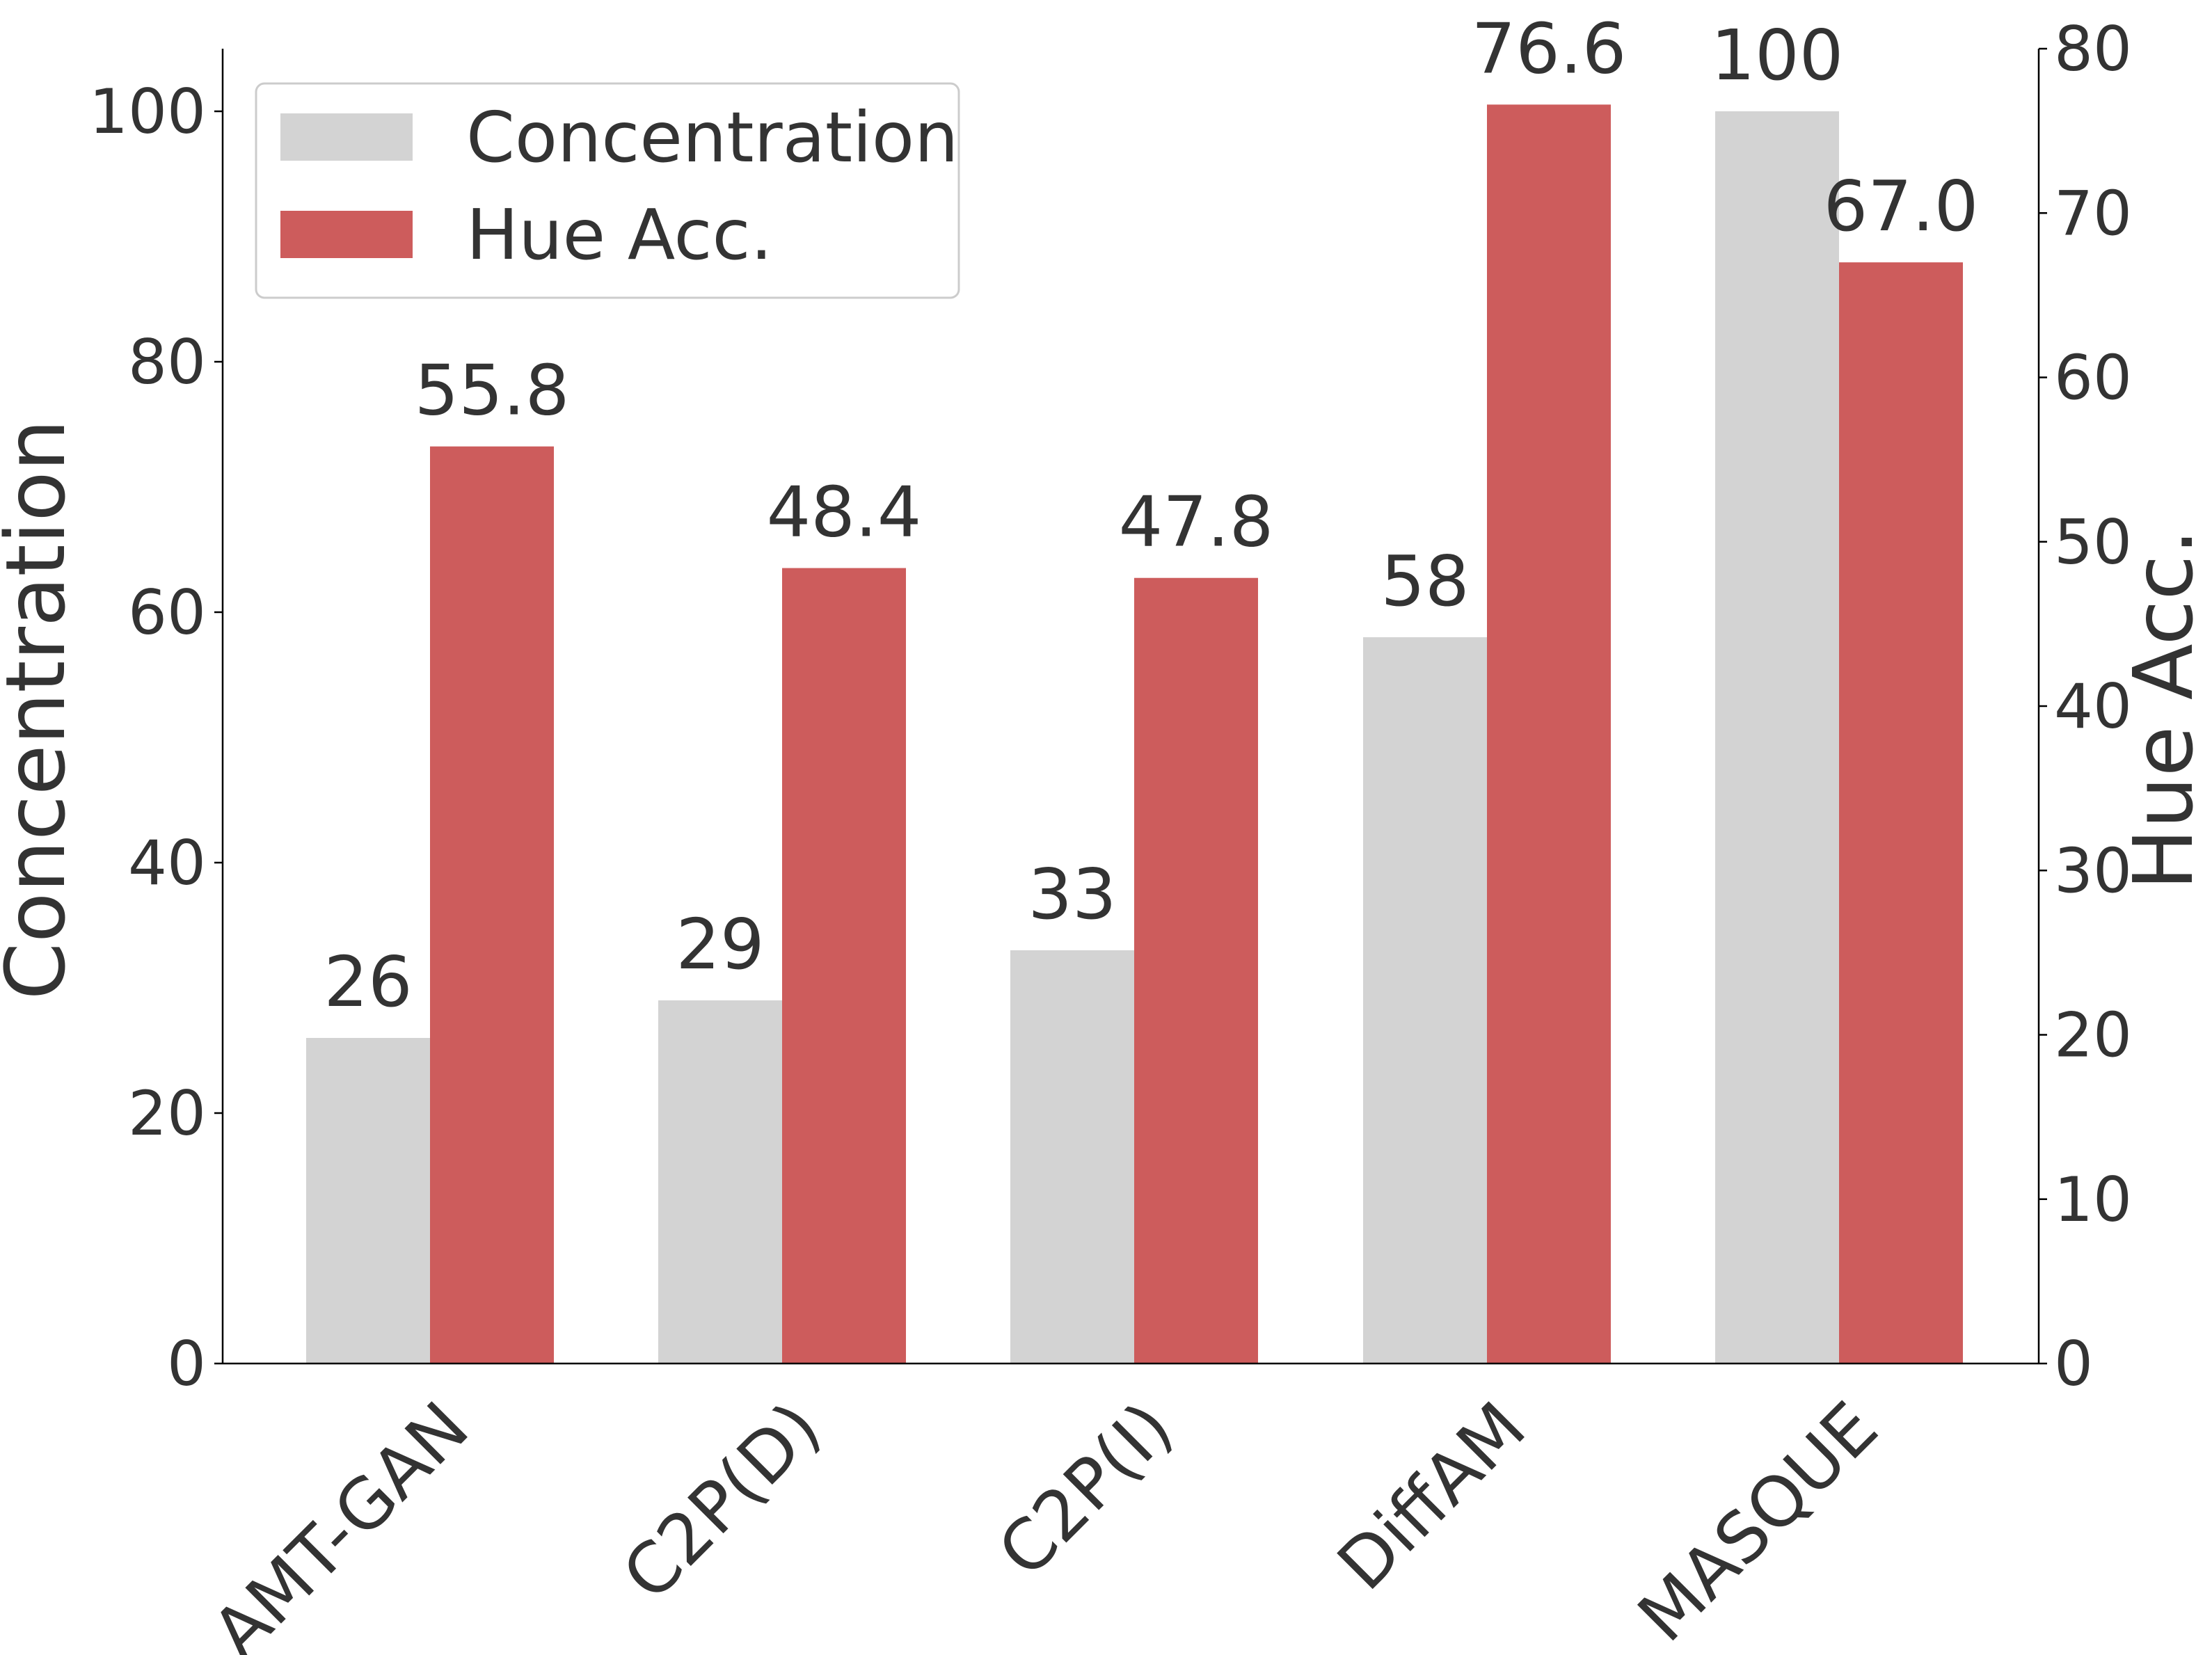  Describe the element at coordinates (1425, 1000) in the screenshot. I see `bar-concentration-diffam` at that location.